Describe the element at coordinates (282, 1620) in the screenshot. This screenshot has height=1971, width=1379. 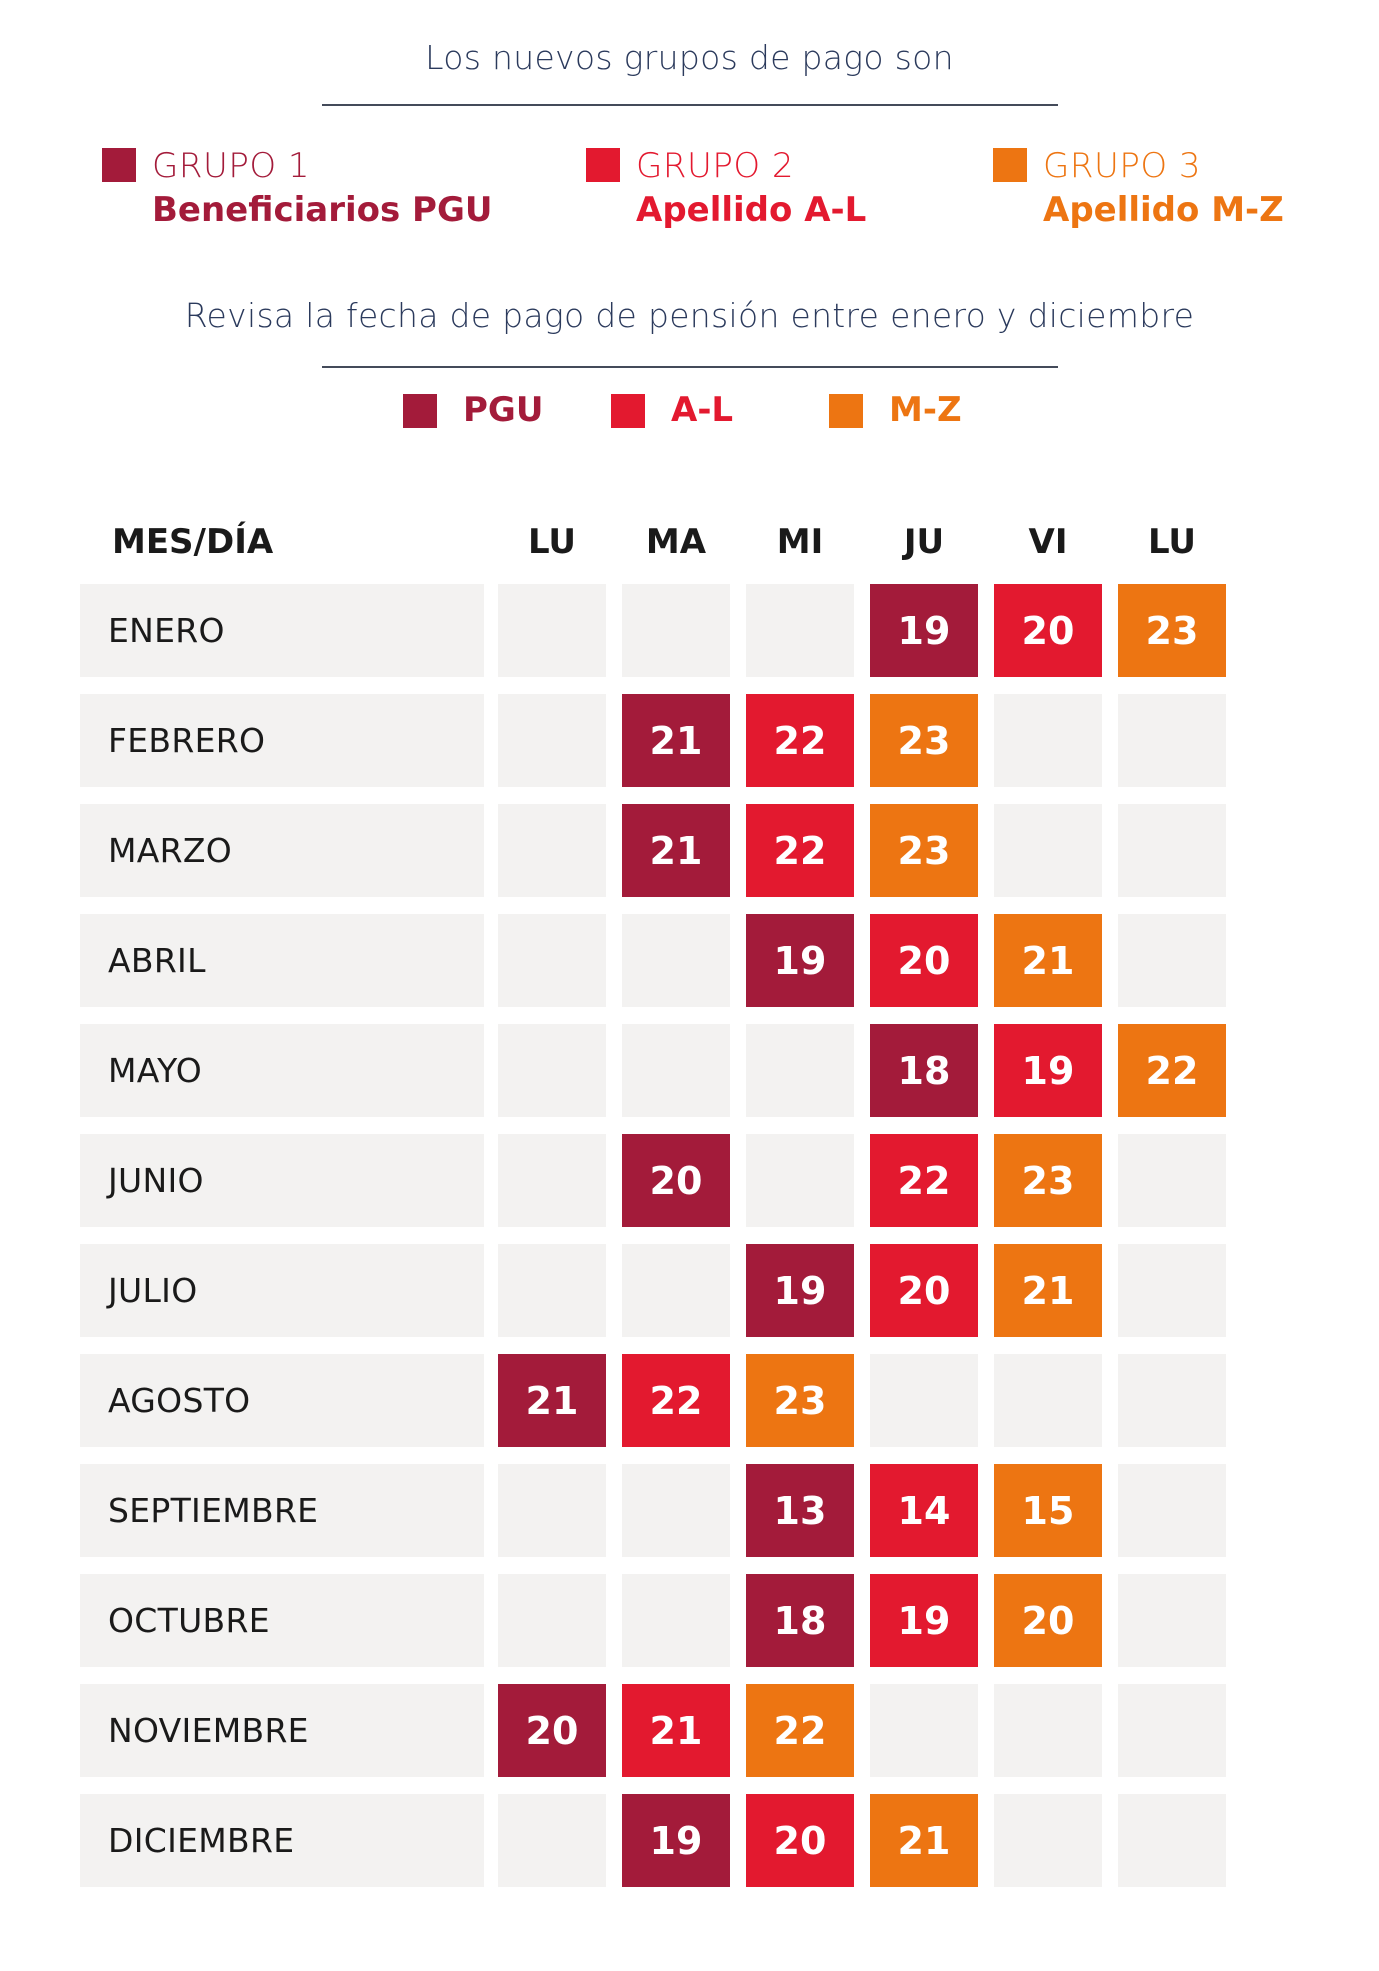
I see `month-cell-octubre: OCTUBRE` at that location.